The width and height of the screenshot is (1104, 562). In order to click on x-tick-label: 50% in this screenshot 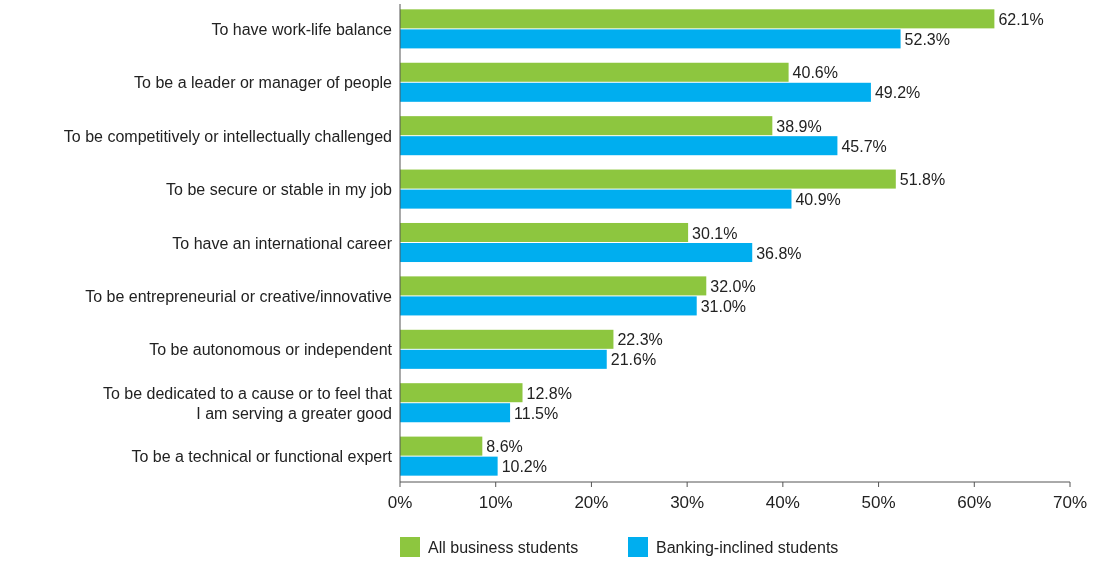, I will do `click(878, 502)`.